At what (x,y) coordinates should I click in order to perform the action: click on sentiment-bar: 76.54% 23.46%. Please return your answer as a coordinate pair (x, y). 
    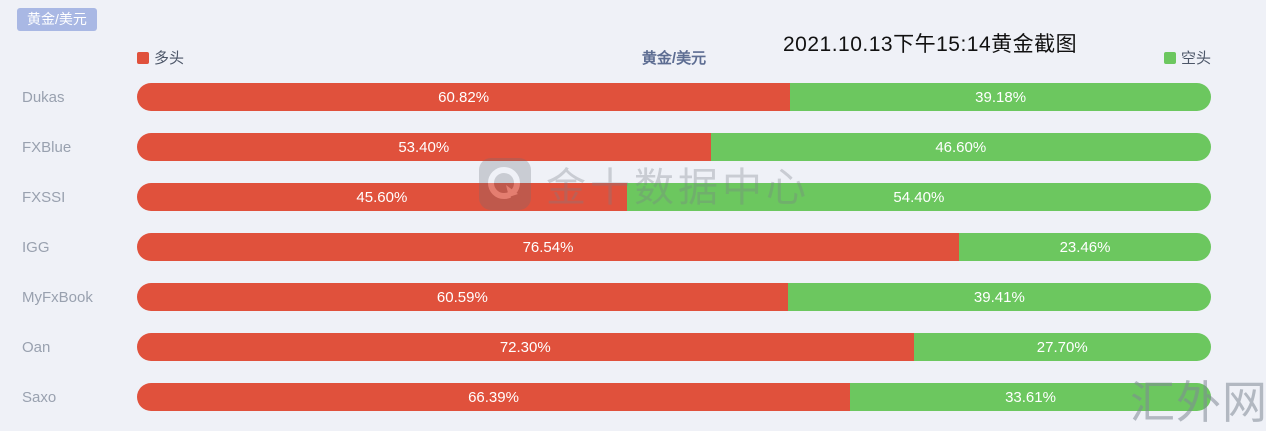
    Looking at the image, I should click on (674, 247).